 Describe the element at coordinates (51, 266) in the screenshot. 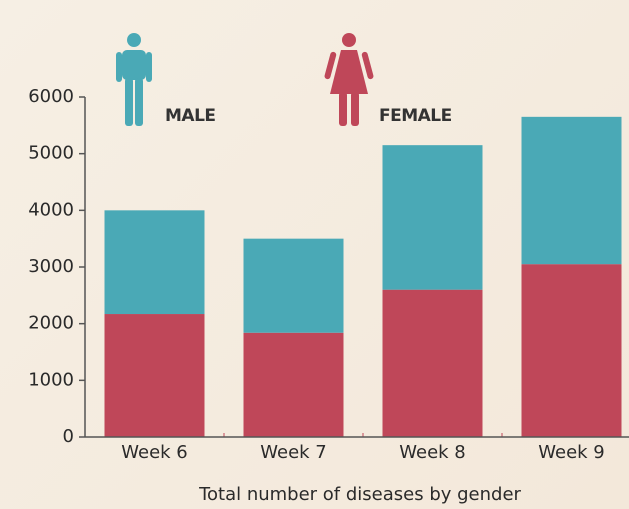

I see `y-tick-label: 3000` at that location.